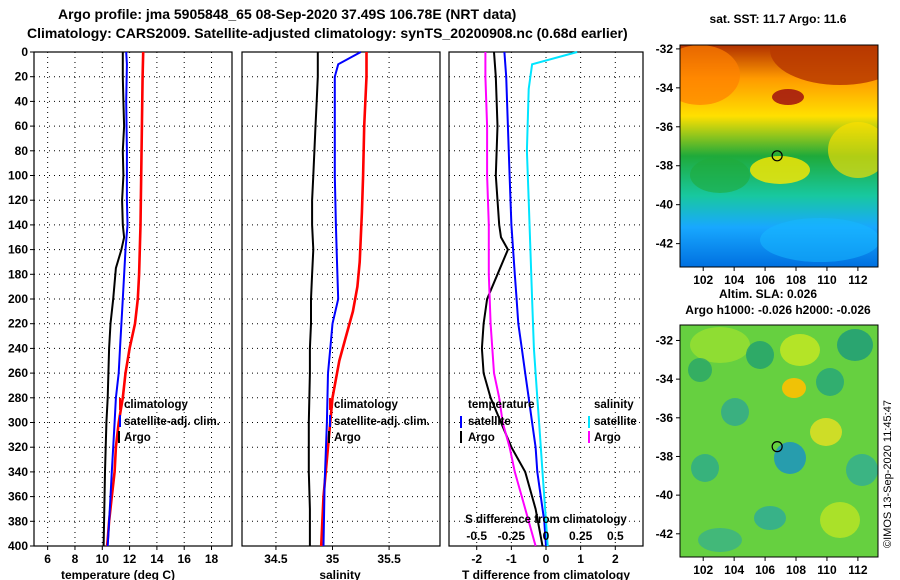 Image resolution: width=900 pixels, height=580 pixels. Describe the element at coordinates (18, 447) in the screenshot. I see `depth-tick-label: 320` at that location.